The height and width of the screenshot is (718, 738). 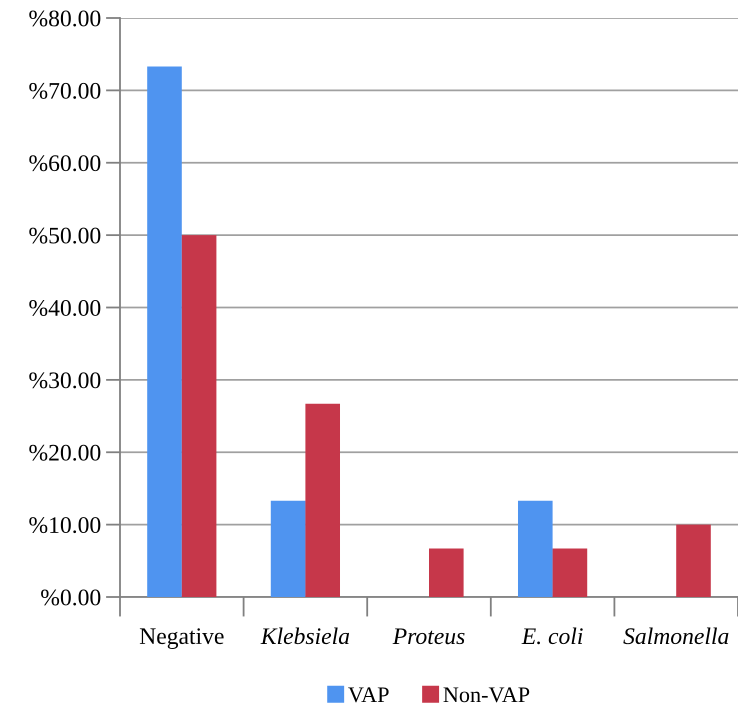 What do you see at coordinates (64, 18) in the screenshot?
I see `y-tick-label: %80.00` at bounding box center [64, 18].